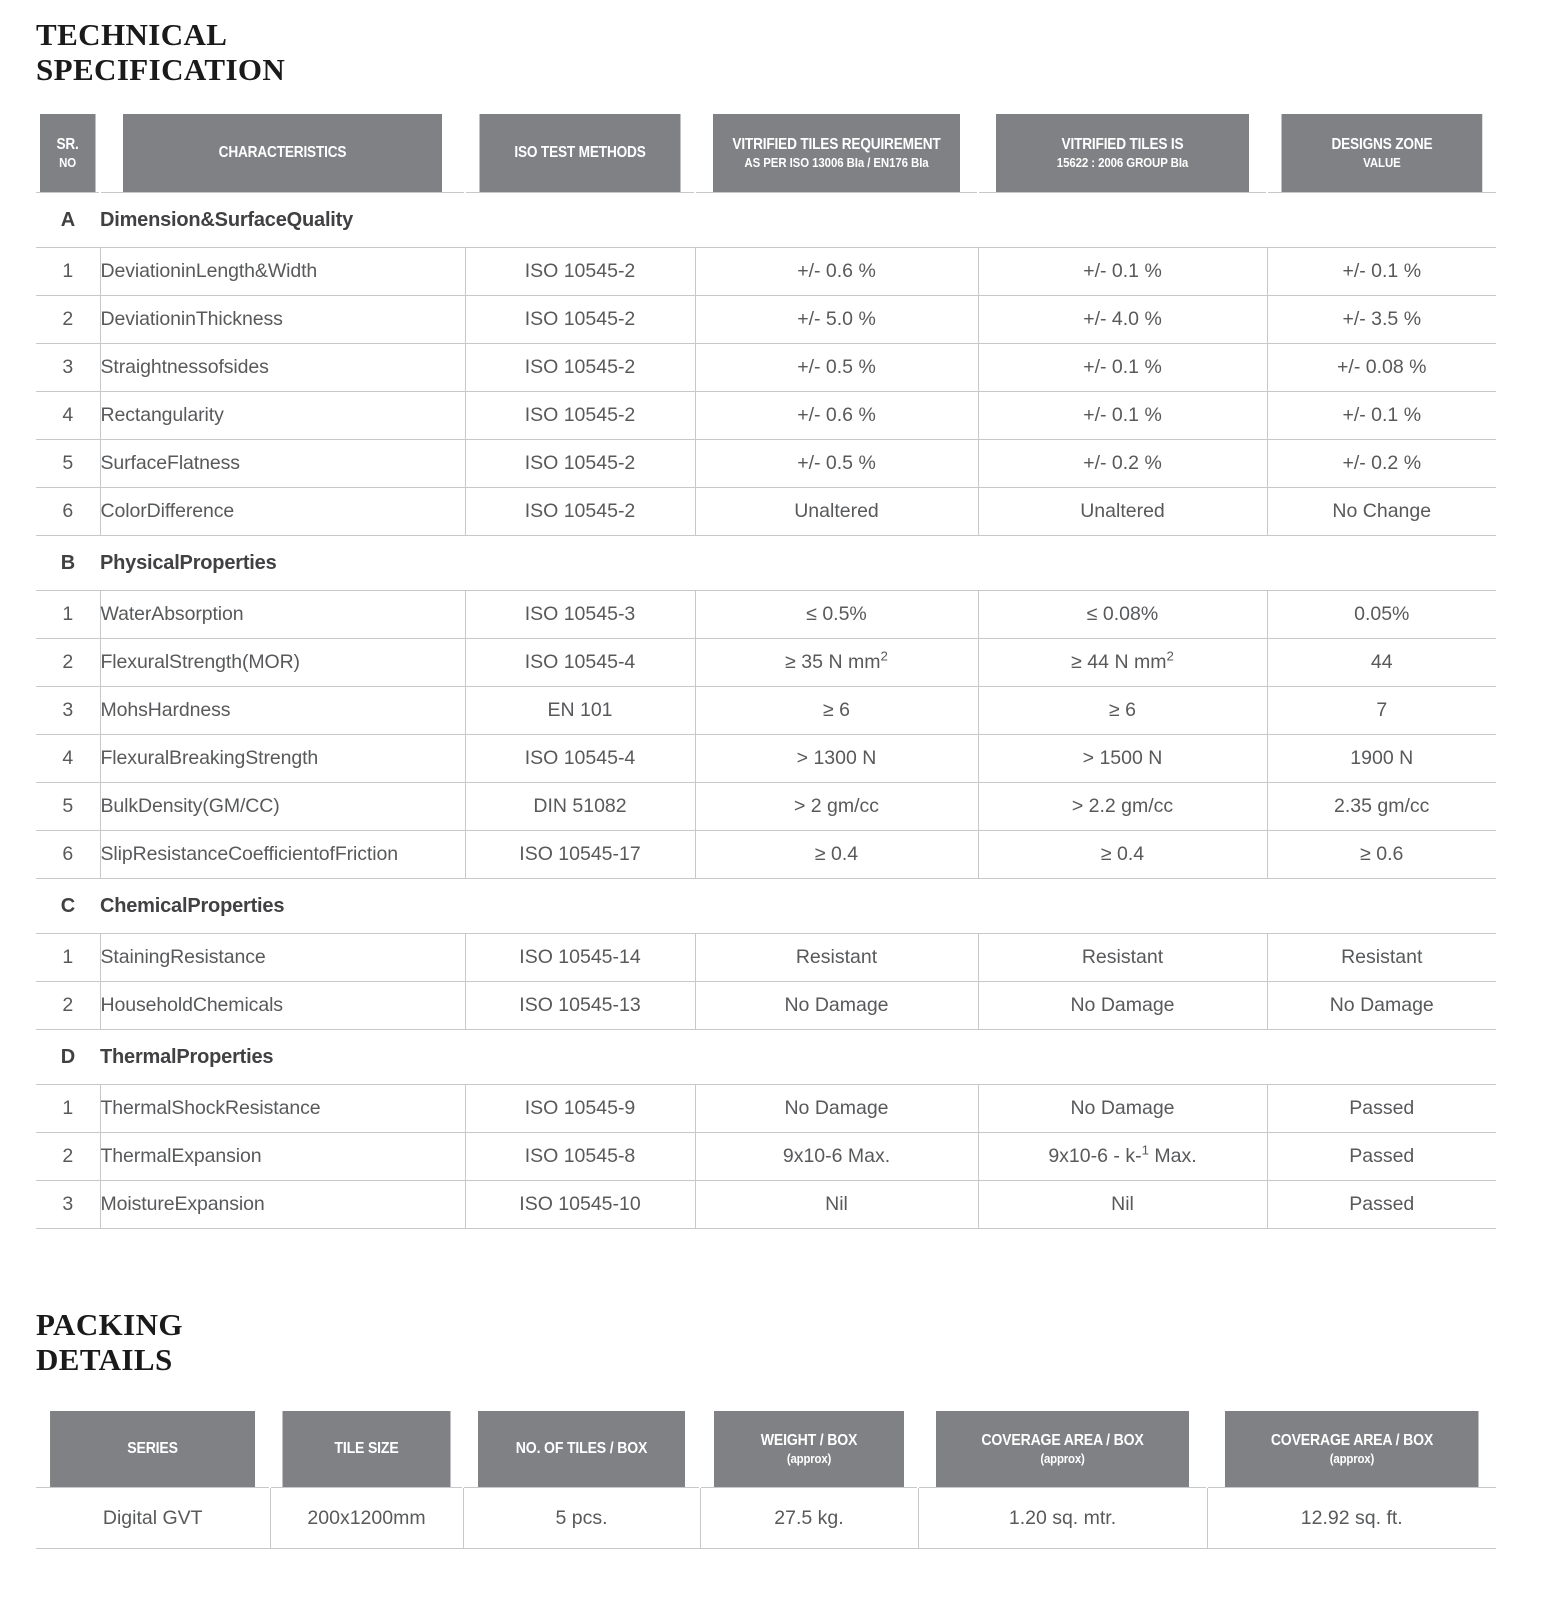  Describe the element at coordinates (1123, 1156) in the screenshot. I see `row-vitrified-is: 9x10-6 - k-1 Max.` at that location.